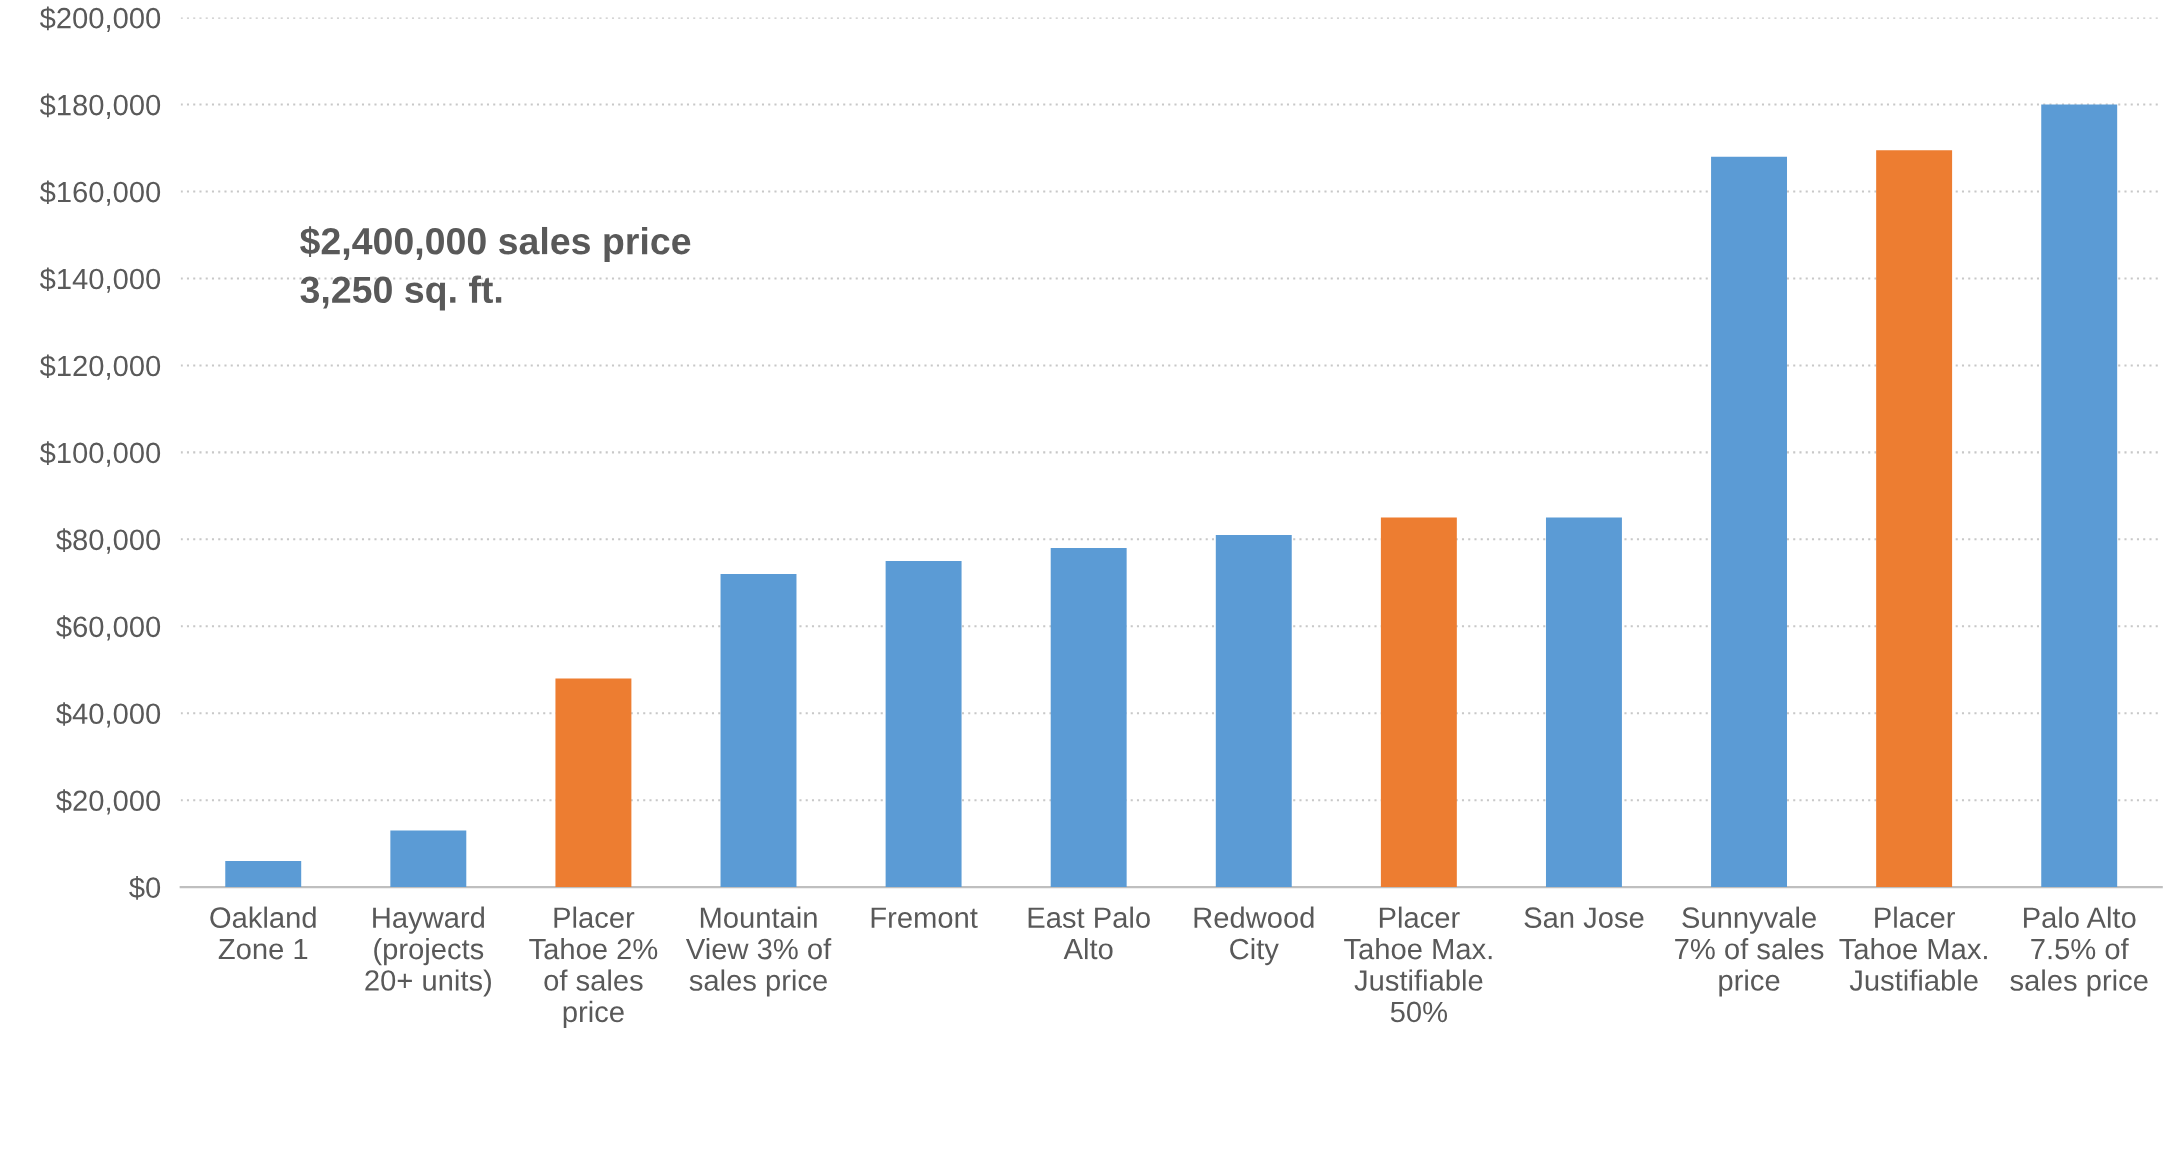  What do you see at coordinates (1418, 964) in the screenshot?
I see `x-tick-label: Placer Tahoe Max. Justifiable 50%` at bounding box center [1418, 964].